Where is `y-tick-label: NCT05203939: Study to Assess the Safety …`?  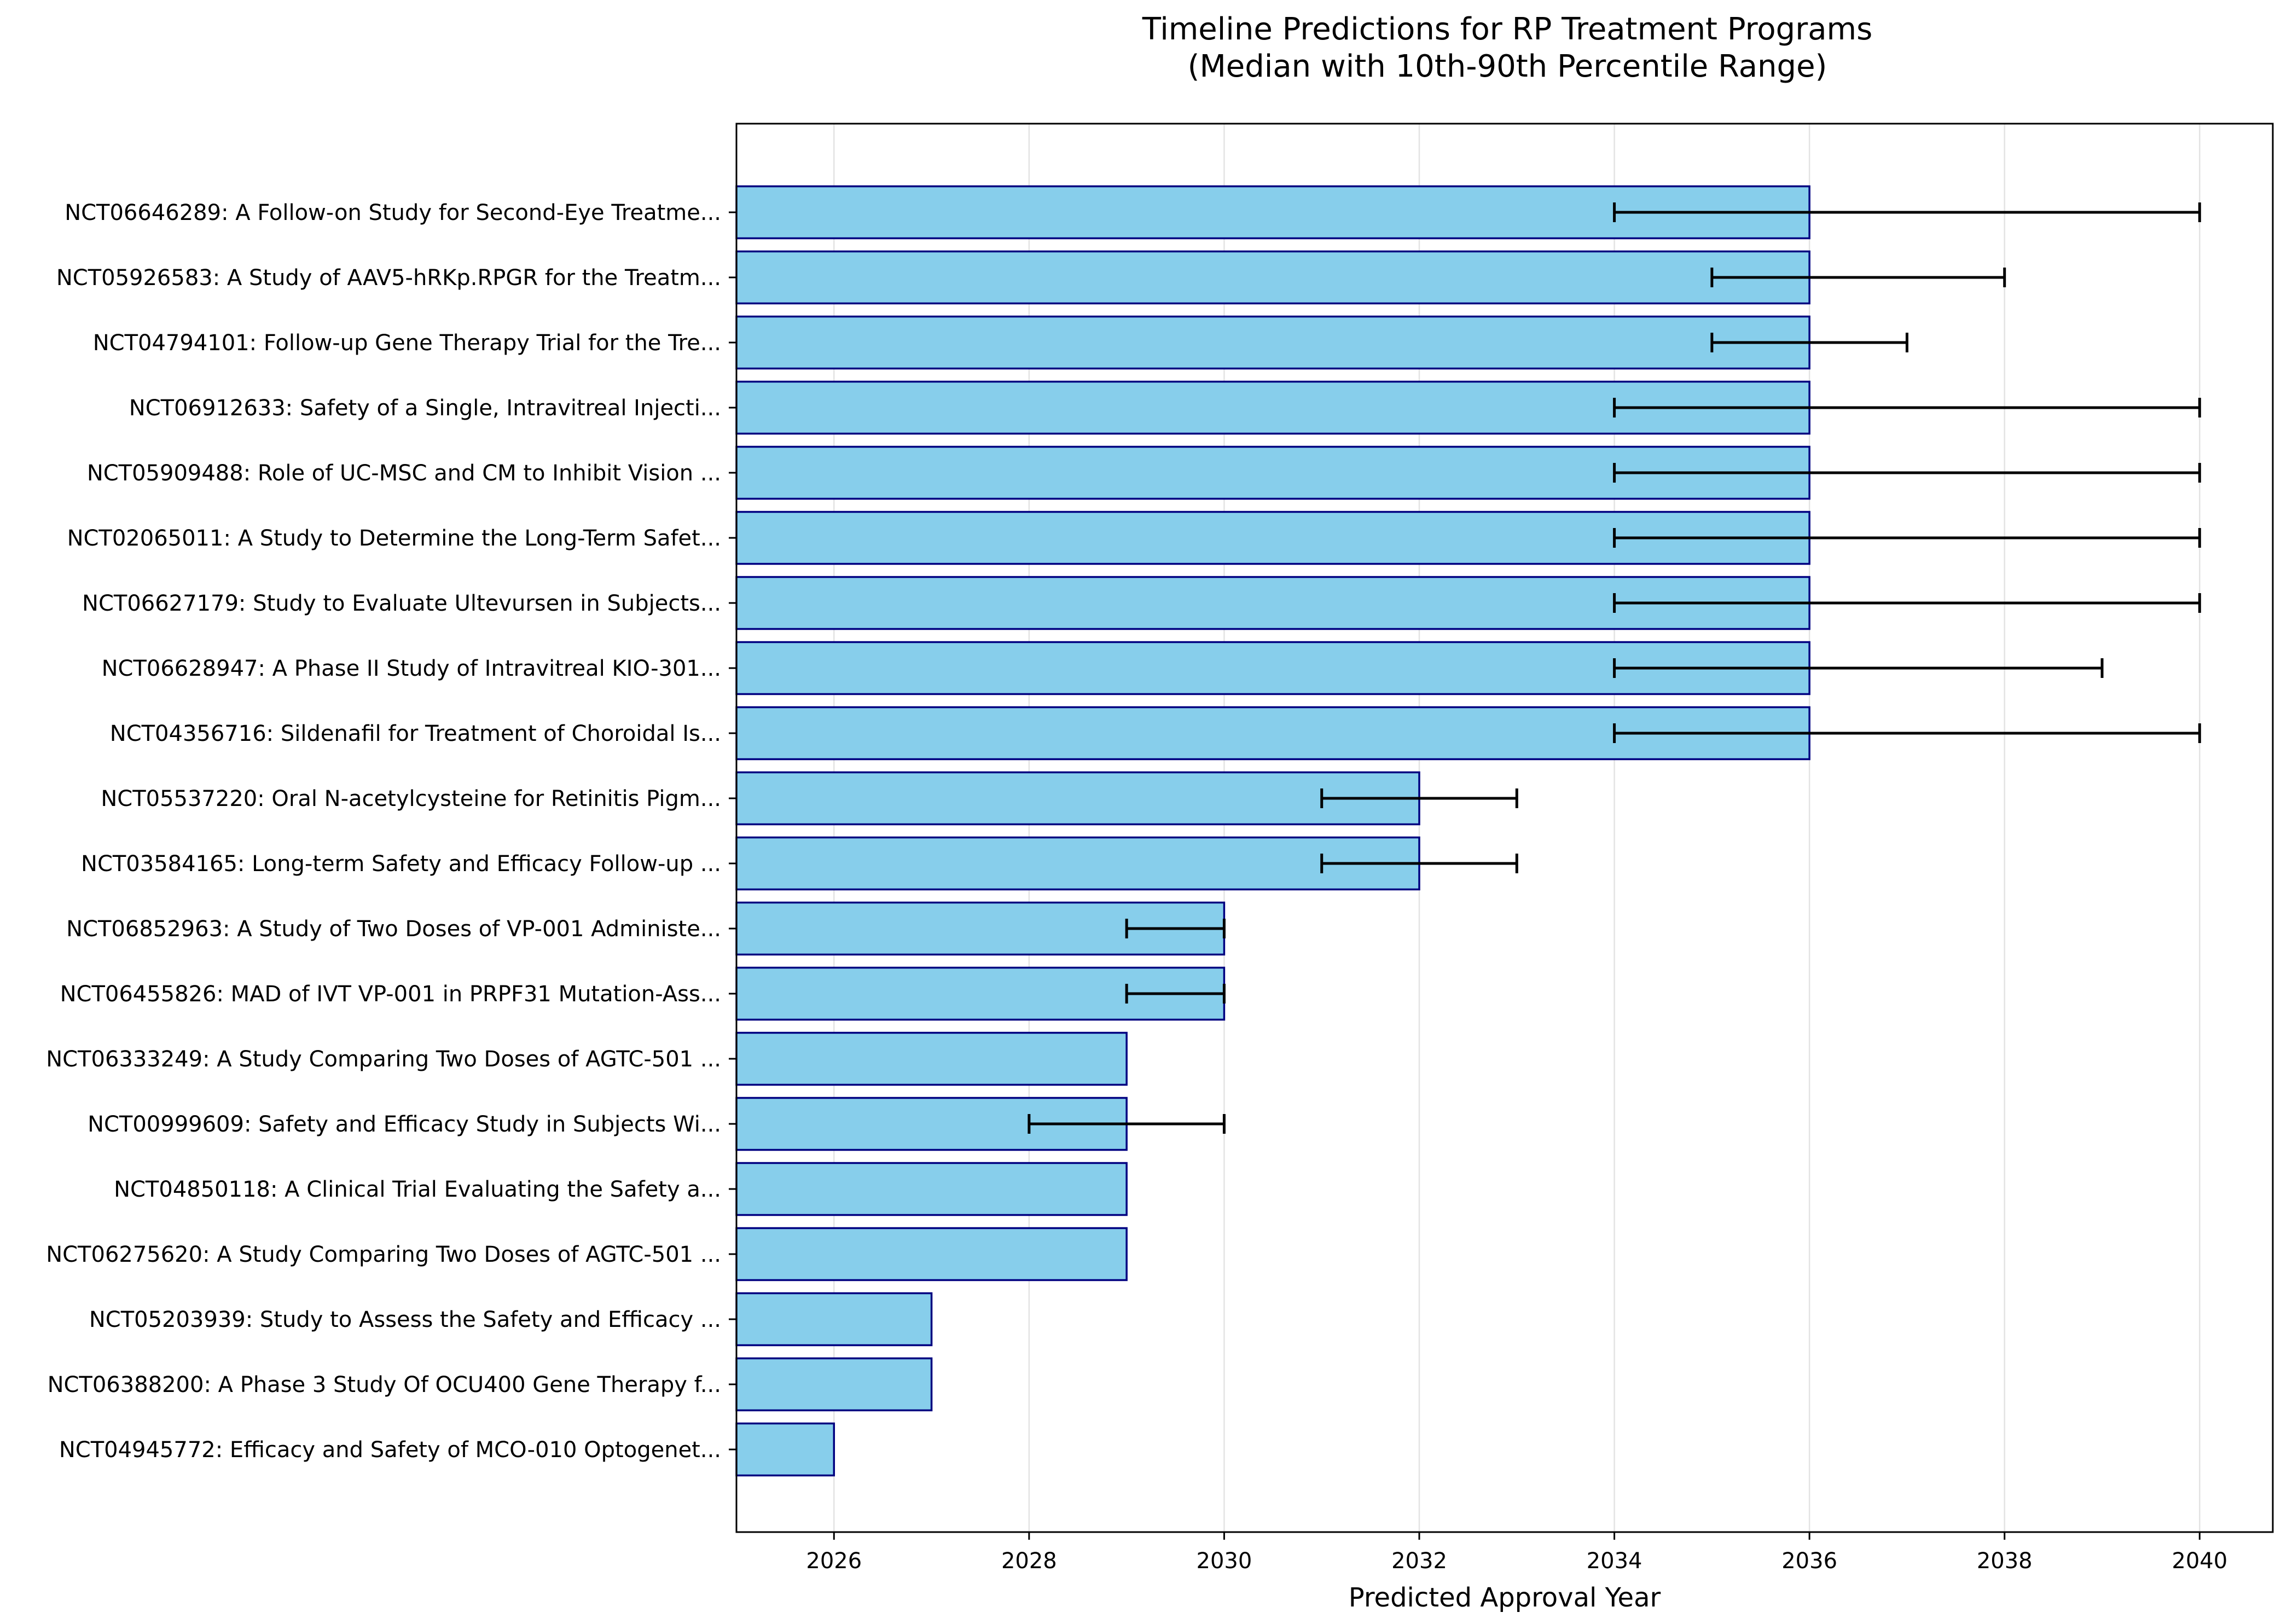 y-tick-label: NCT05203939: Study to Assess the Safety … is located at coordinates (405, 1319).